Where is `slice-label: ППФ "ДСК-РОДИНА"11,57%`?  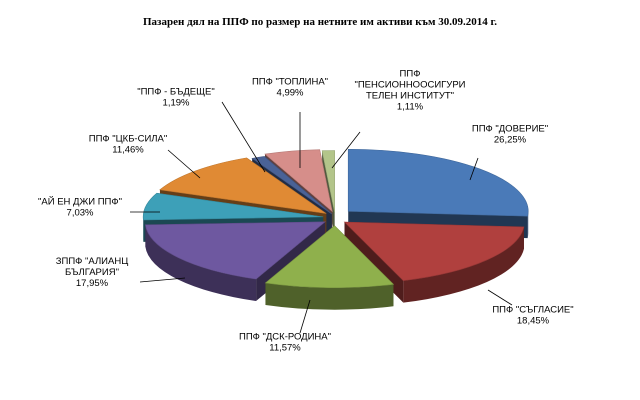 slice-label: ППФ "ДСК-РОДИНА"11,57% is located at coordinates (285, 326).